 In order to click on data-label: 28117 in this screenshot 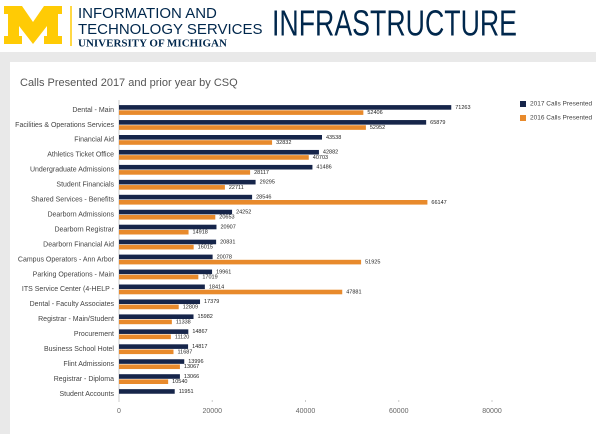, I will do `click(261, 173)`.